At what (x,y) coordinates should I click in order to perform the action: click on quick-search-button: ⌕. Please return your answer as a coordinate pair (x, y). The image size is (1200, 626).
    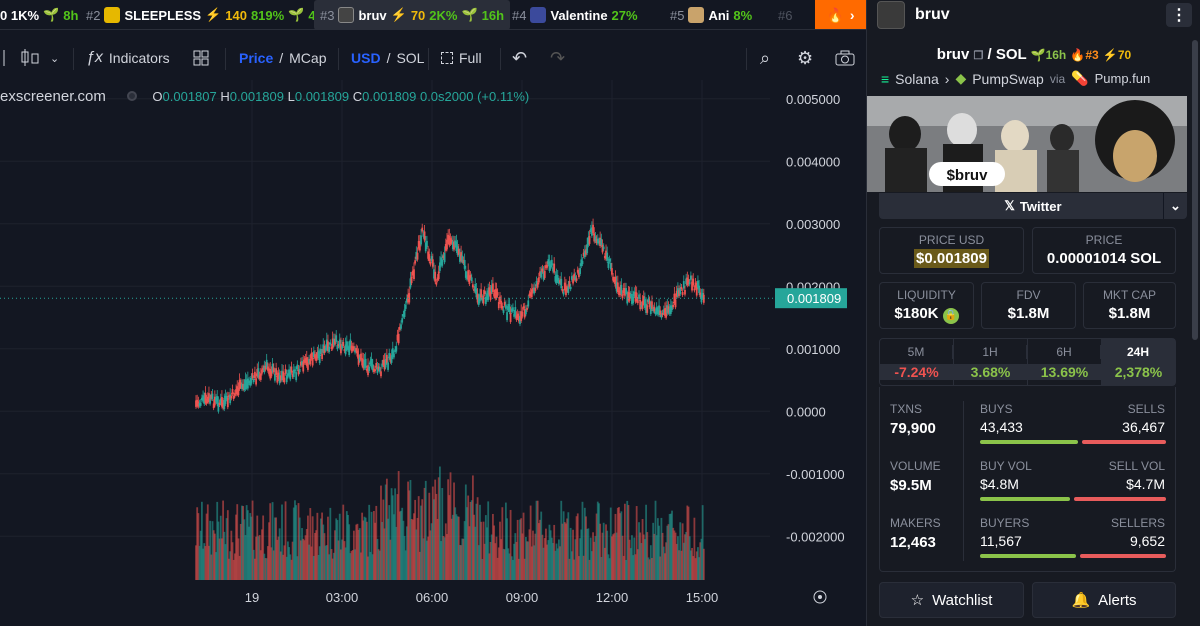
    Looking at the image, I should click on (765, 58).